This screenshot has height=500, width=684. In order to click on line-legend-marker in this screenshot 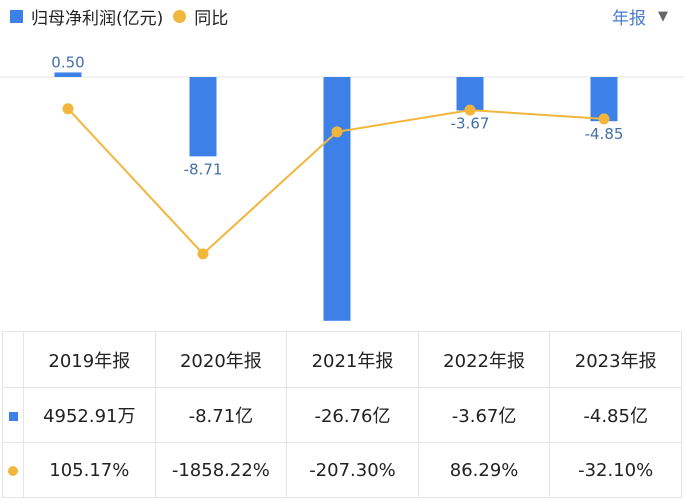, I will do `click(180, 16)`.